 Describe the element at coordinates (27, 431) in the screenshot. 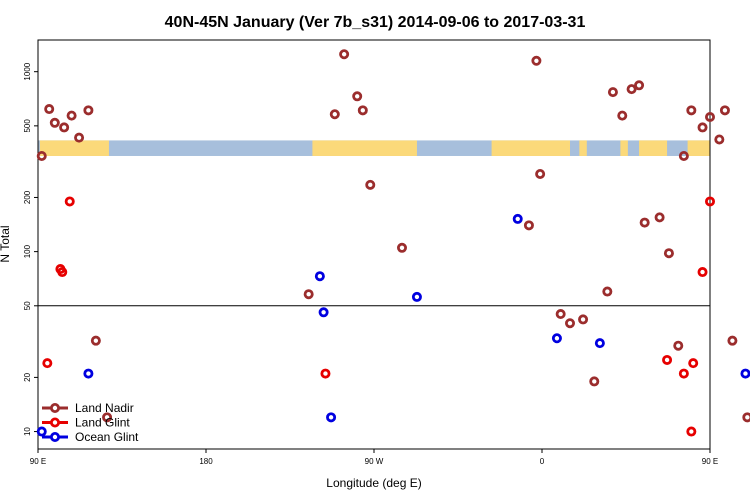

I see `y-tick-label: 10` at that location.